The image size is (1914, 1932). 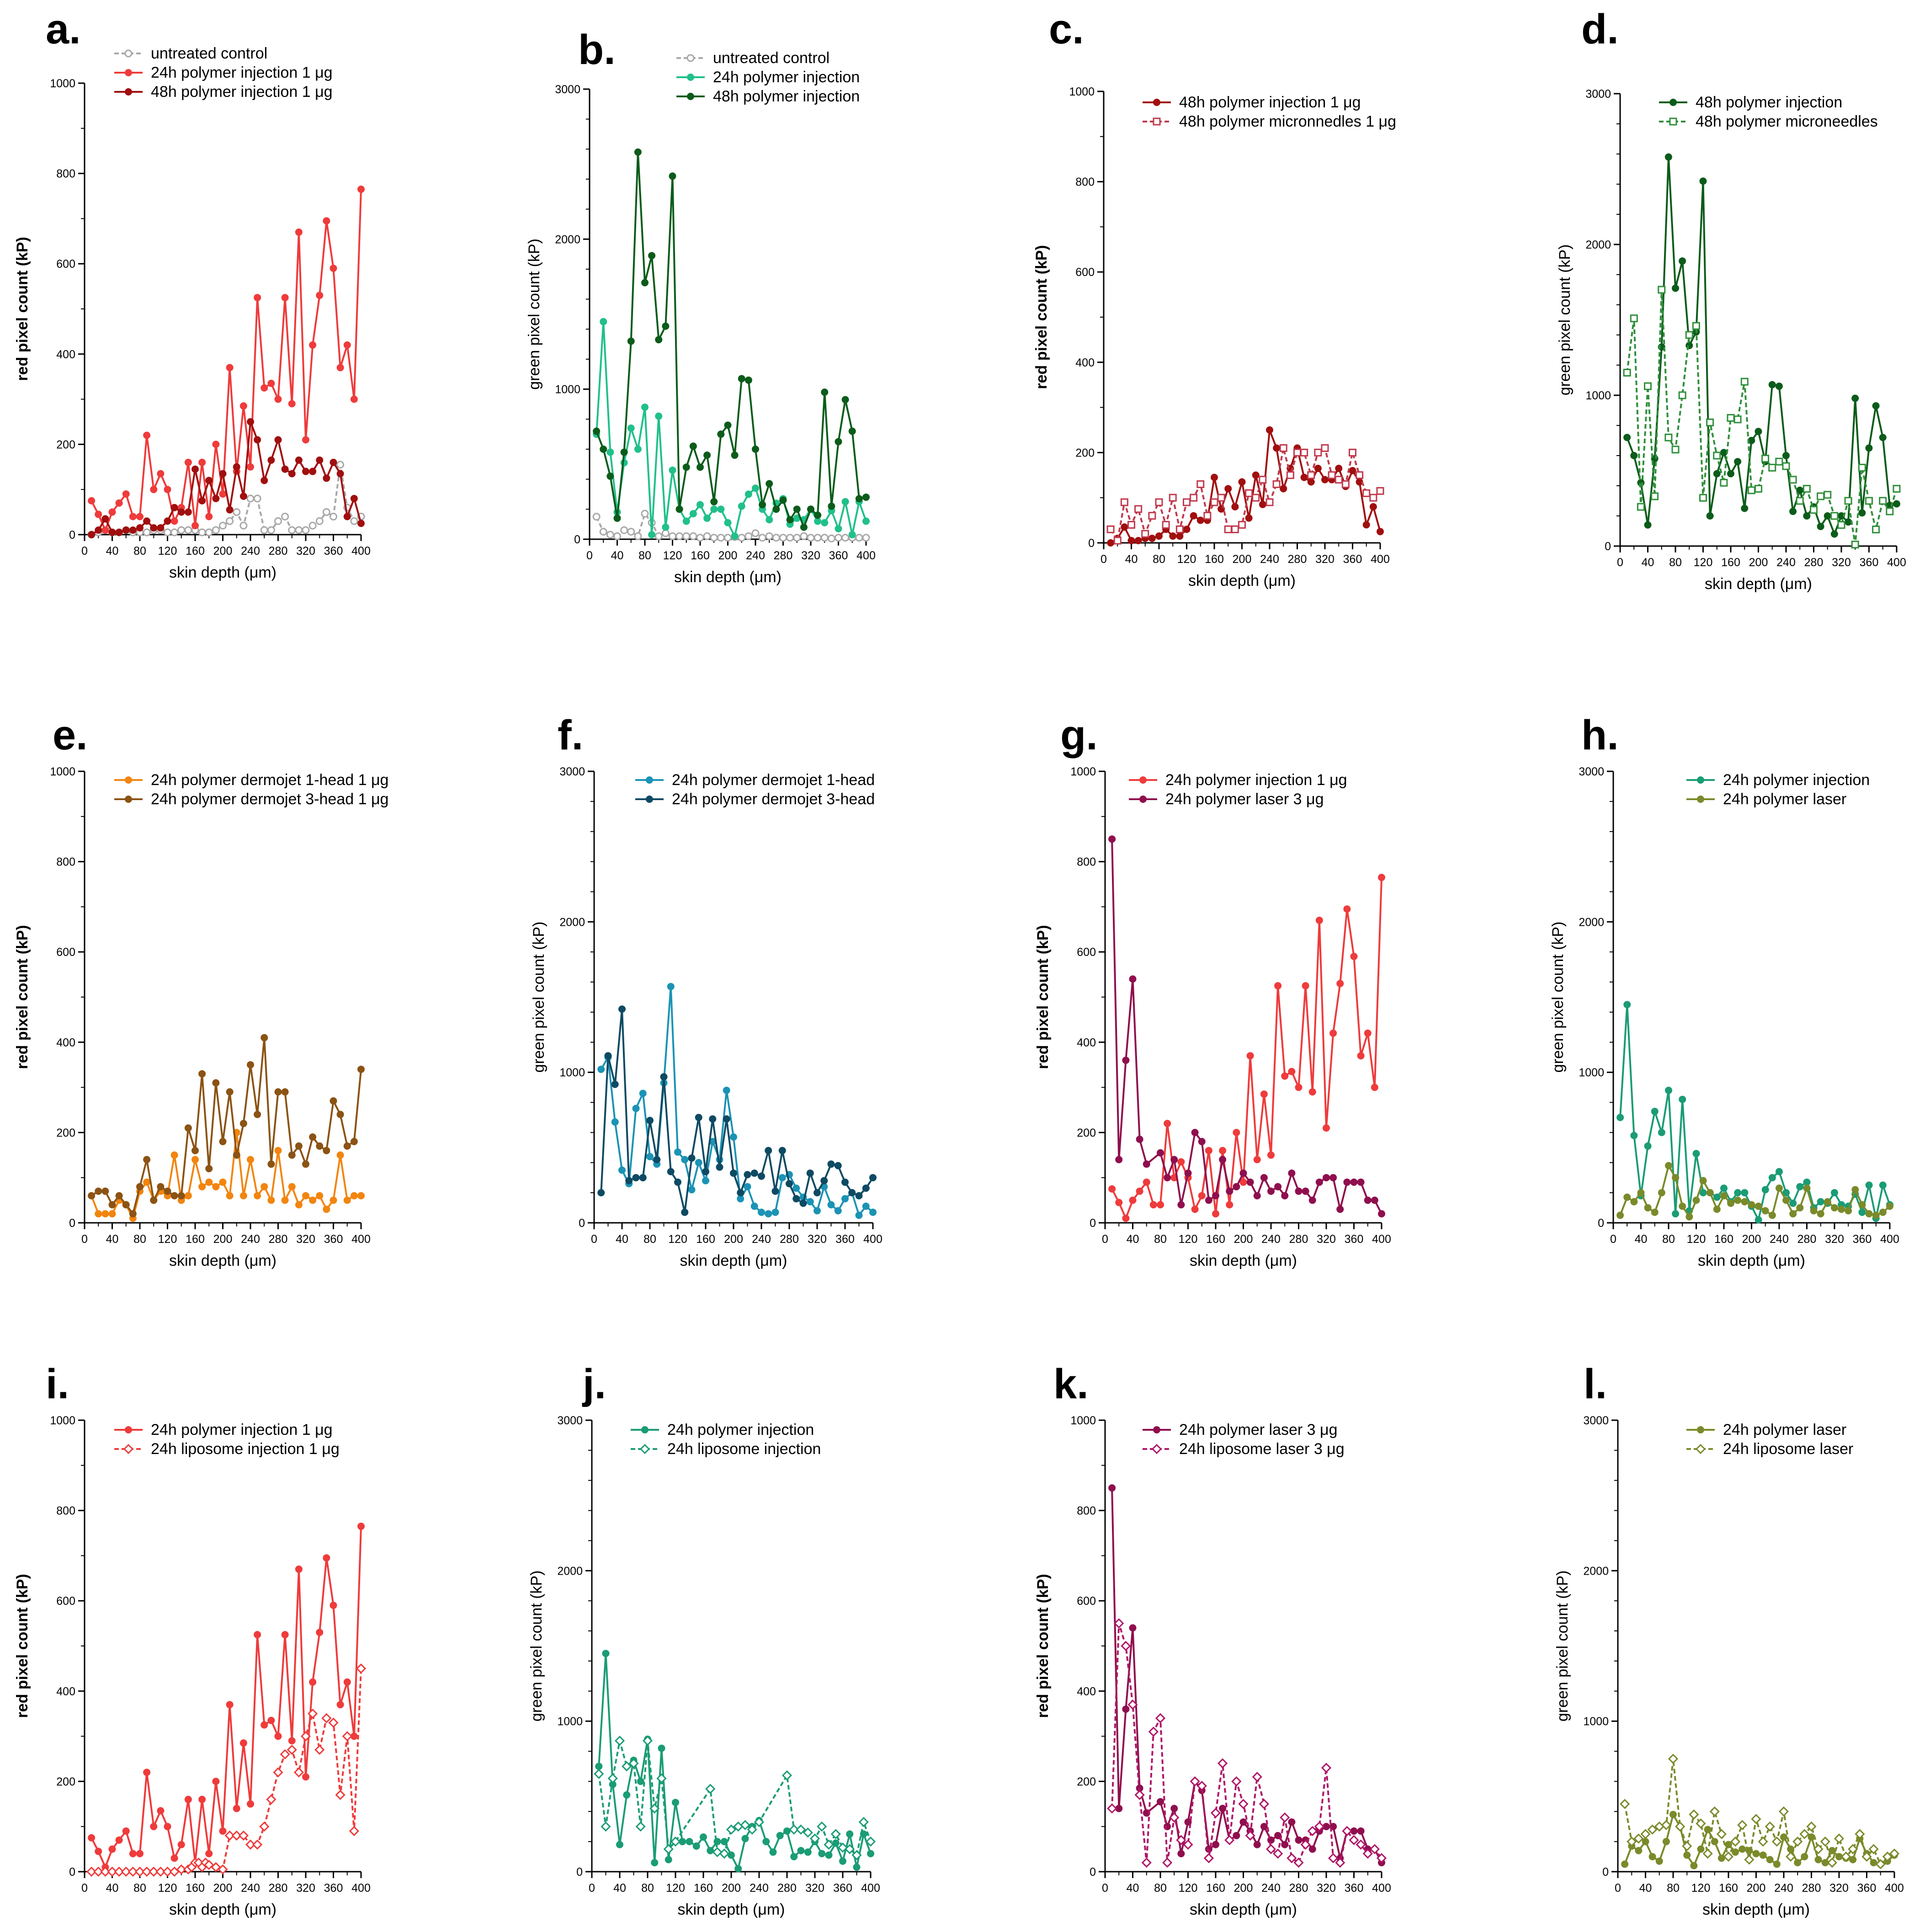 I want to click on legend-label: 24h polymer laser 3 μg, so click(x=1244, y=799).